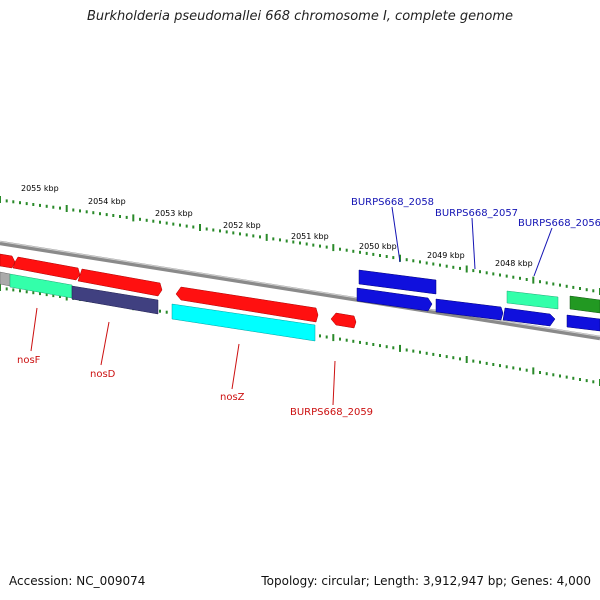 The height and width of the screenshot is (600, 600). What do you see at coordinates (107, 201) in the screenshot?
I see `scale-label-2054: 2054 kbp` at bounding box center [107, 201].